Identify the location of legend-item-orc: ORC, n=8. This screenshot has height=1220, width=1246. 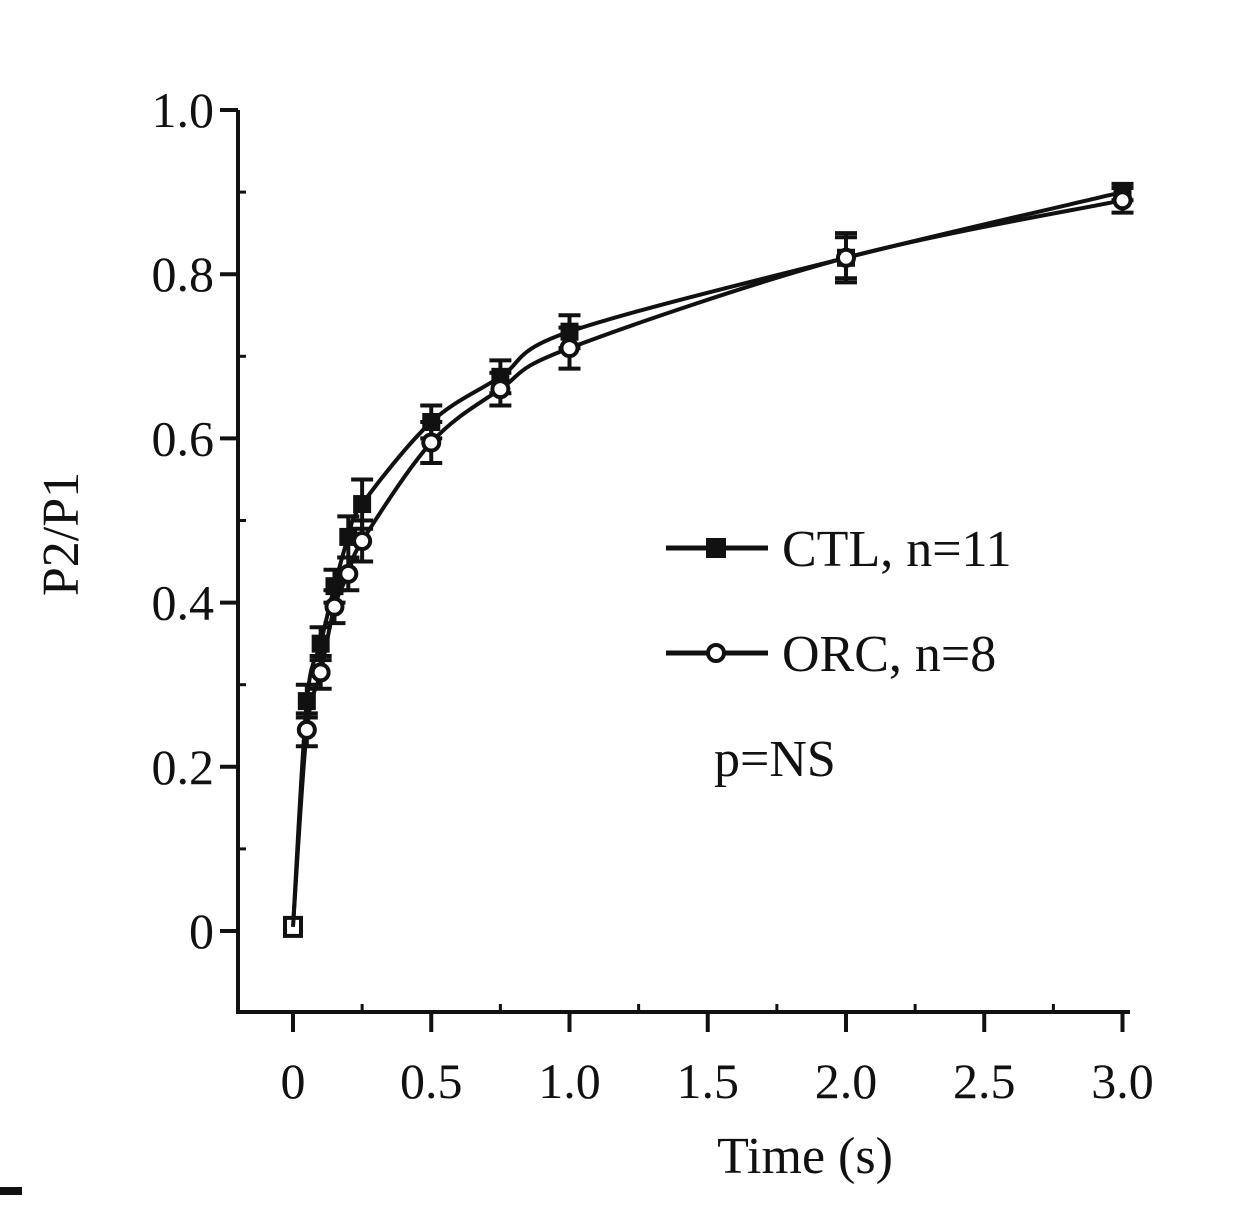
(831, 654).